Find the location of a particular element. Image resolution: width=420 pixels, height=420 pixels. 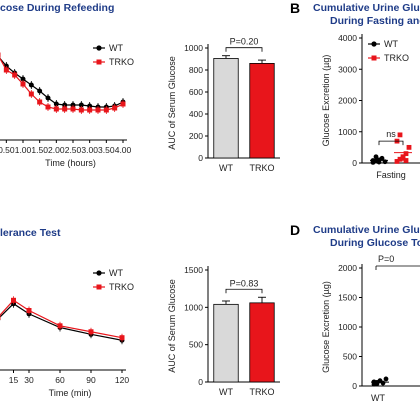

urine-gtt-y-label: Glucose Excretion (µg) is located at coordinates (326, 327).